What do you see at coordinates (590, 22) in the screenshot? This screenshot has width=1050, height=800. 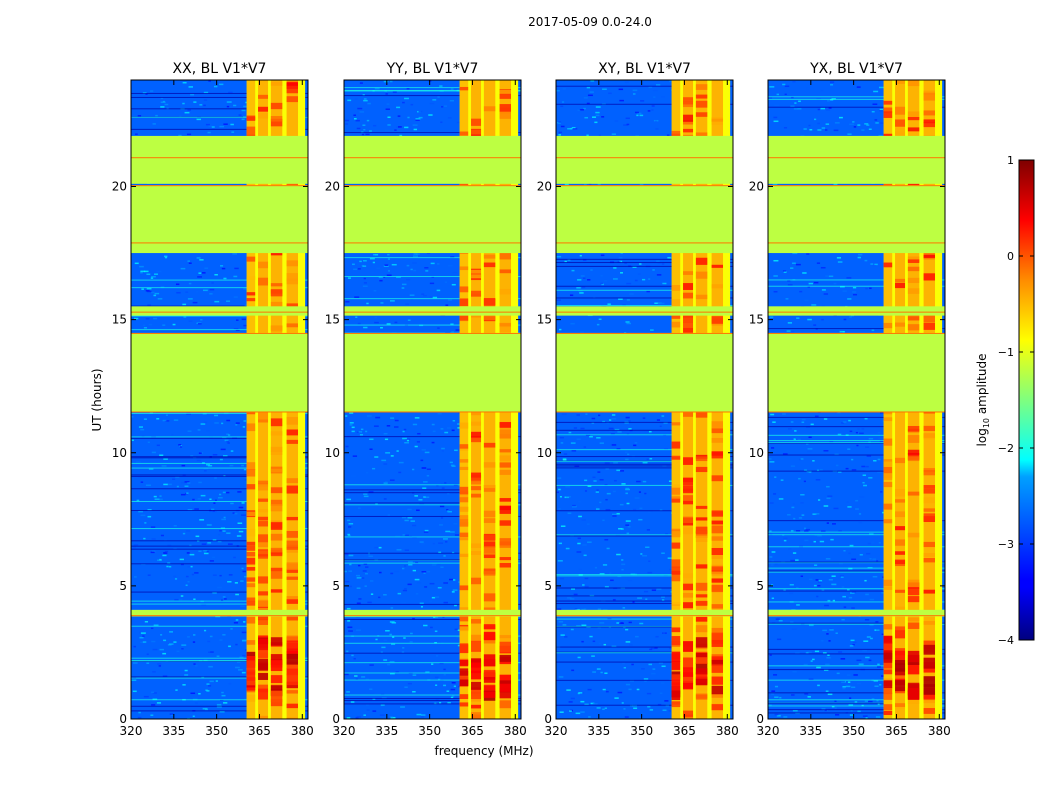 I see `figure-suptitle: 2017-05-09 0.0-24.0` at bounding box center [590, 22].